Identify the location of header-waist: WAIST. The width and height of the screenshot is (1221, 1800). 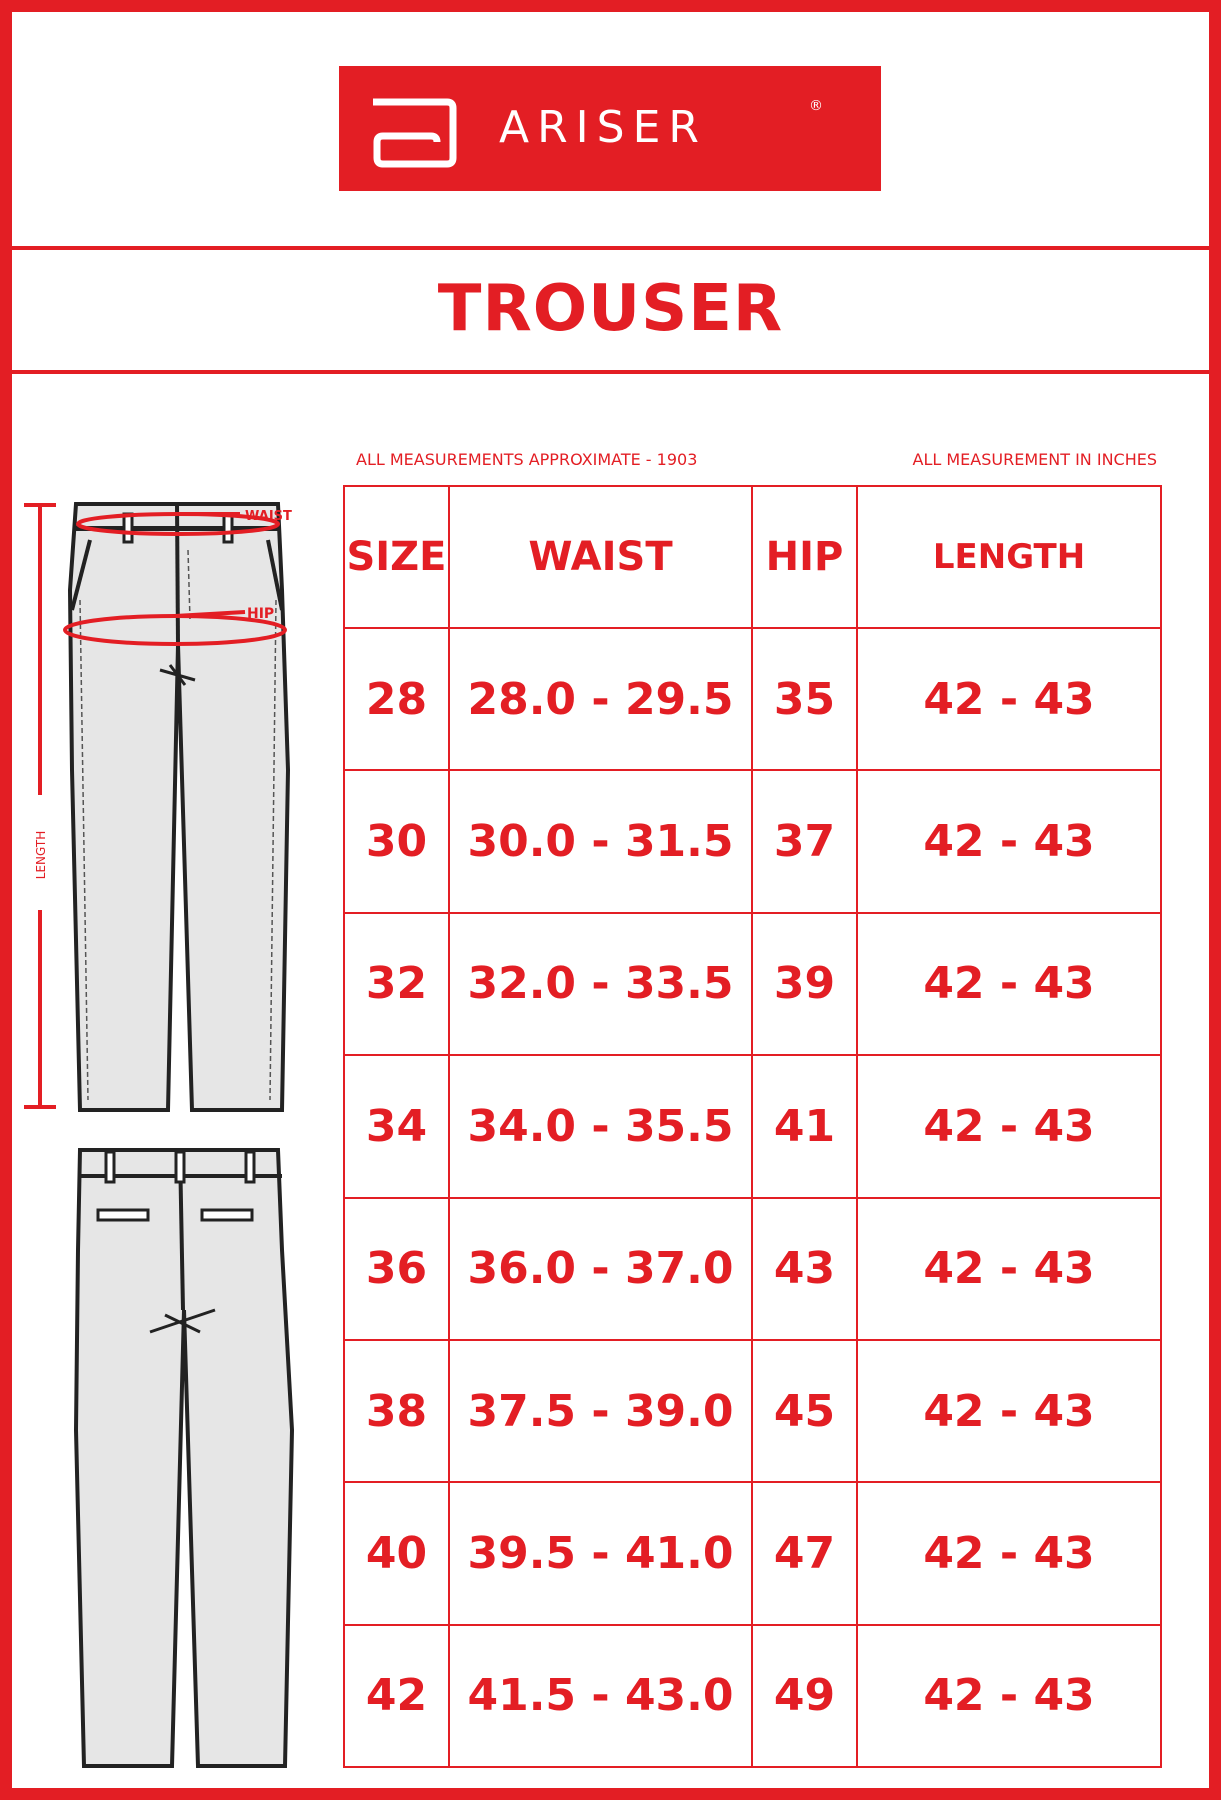
(600, 557).